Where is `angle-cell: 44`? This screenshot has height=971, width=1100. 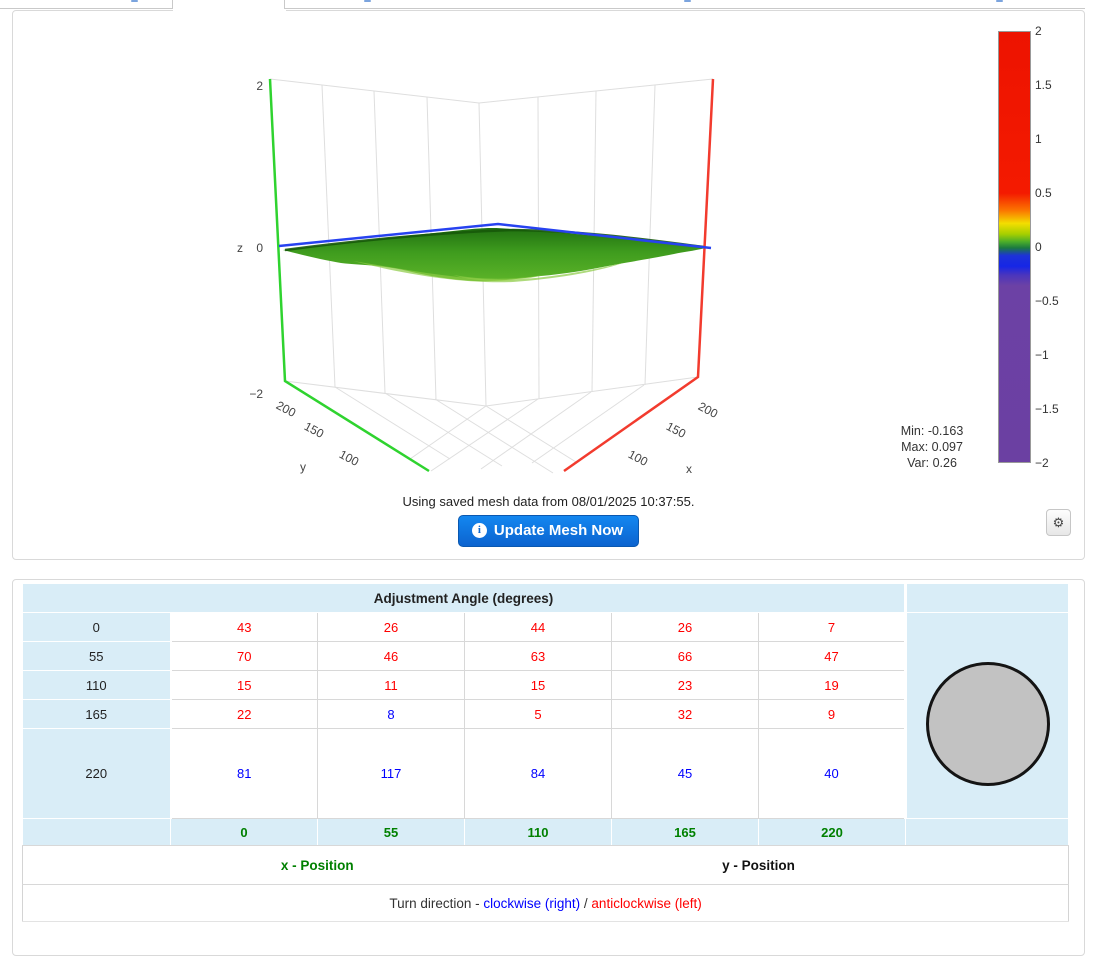
angle-cell: 44 is located at coordinates (538, 627).